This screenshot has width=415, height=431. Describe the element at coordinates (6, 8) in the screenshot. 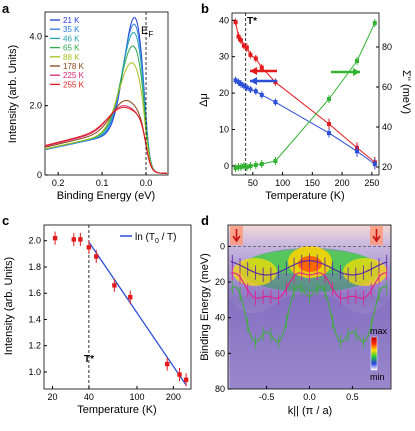

I see `panel-a-label: a` at that location.